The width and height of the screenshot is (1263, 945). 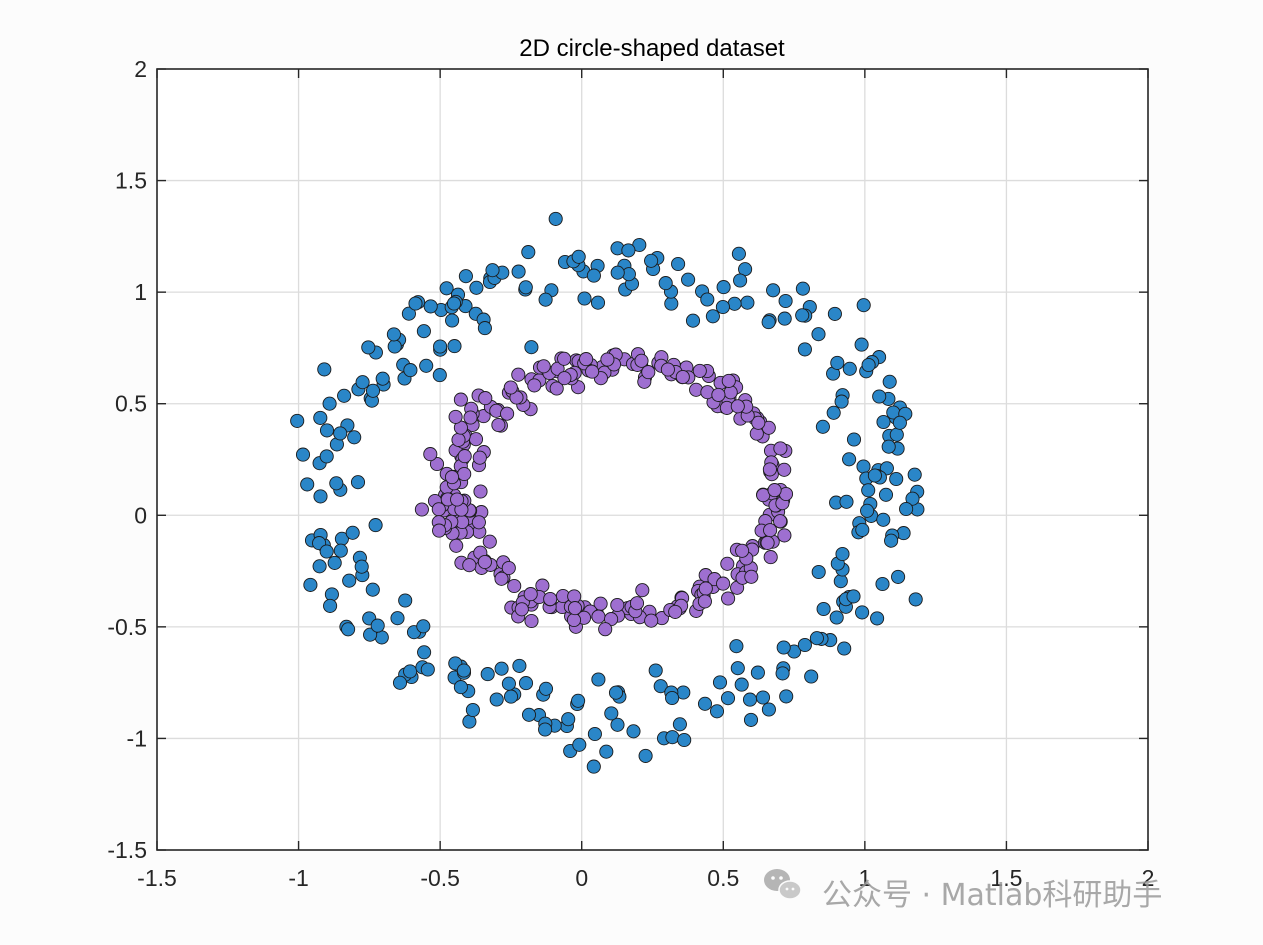 I want to click on y-tick-label: -1.5, so click(x=127, y=850).